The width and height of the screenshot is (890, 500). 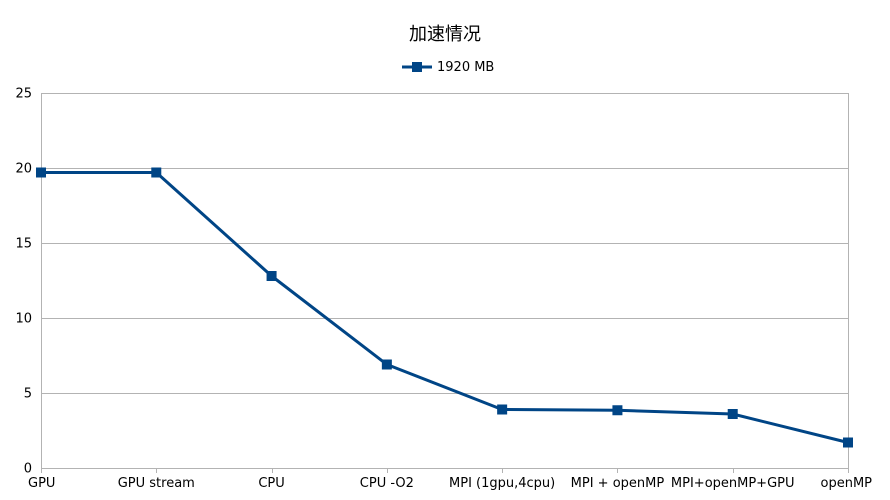 What do you see at coordinates (502, 483) in the screenshot?
I see `x-tick-label: MPI (1gpu,4cpu)` at bounding box center [502, 483].